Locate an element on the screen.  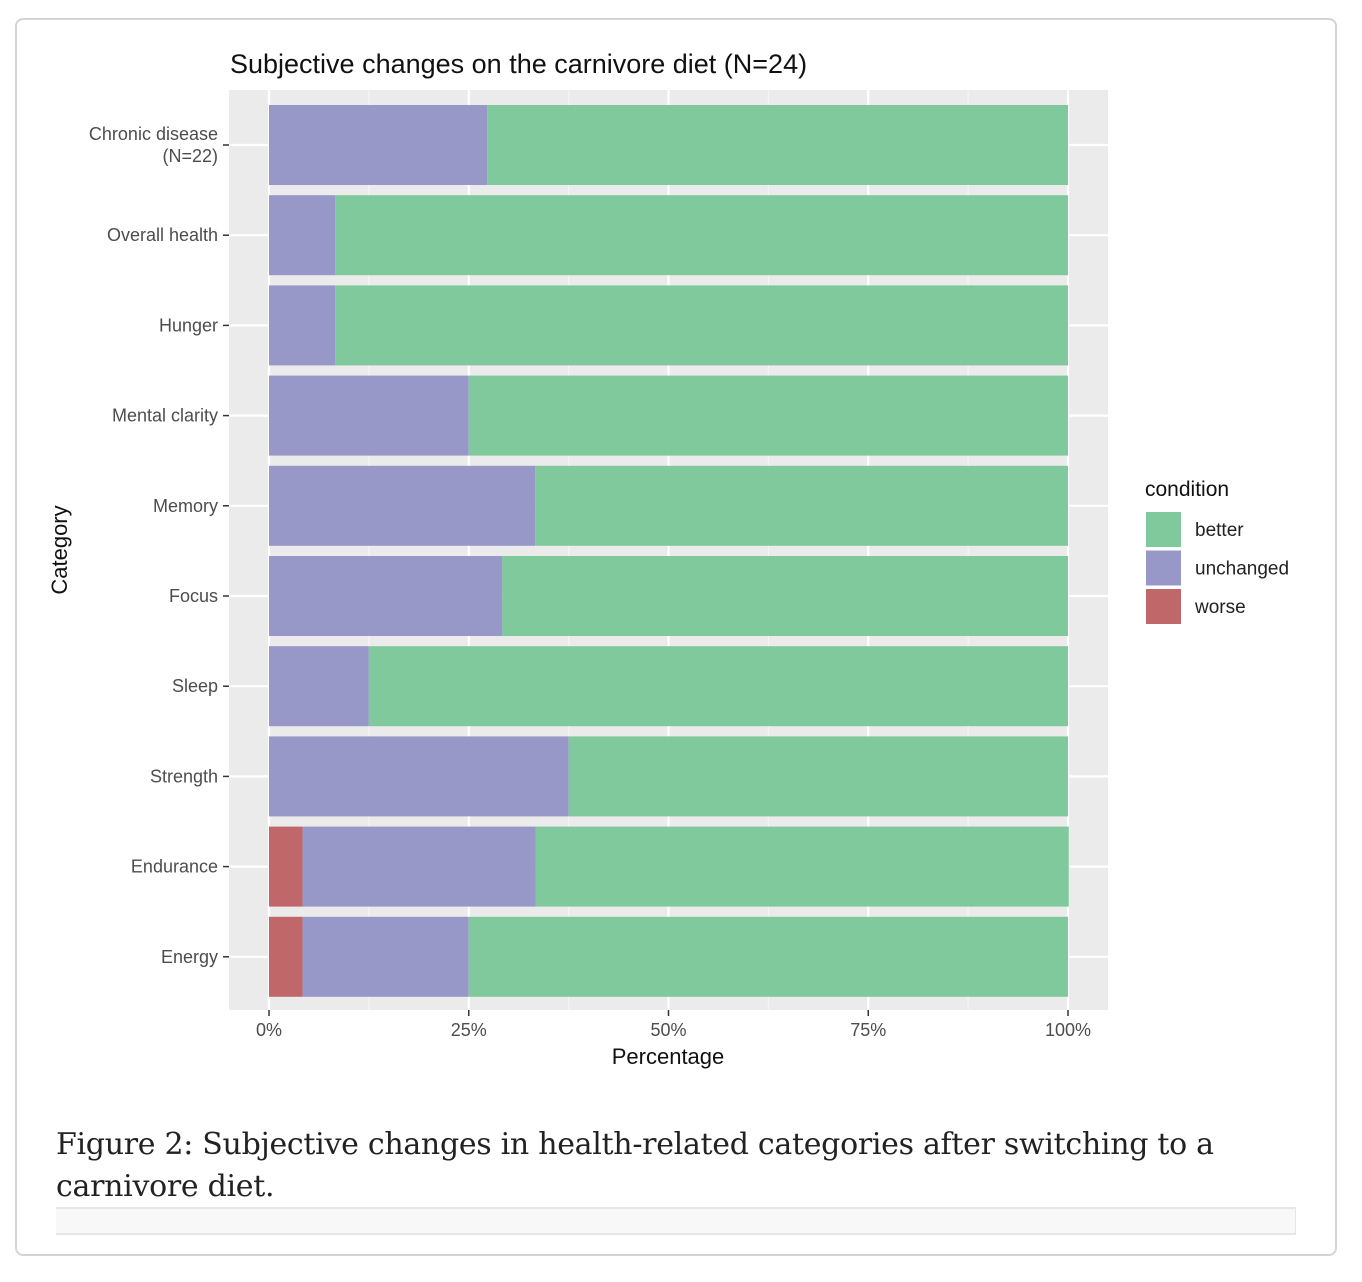
legend: condition better unchanged worse is located at coordinates (1217, 551).